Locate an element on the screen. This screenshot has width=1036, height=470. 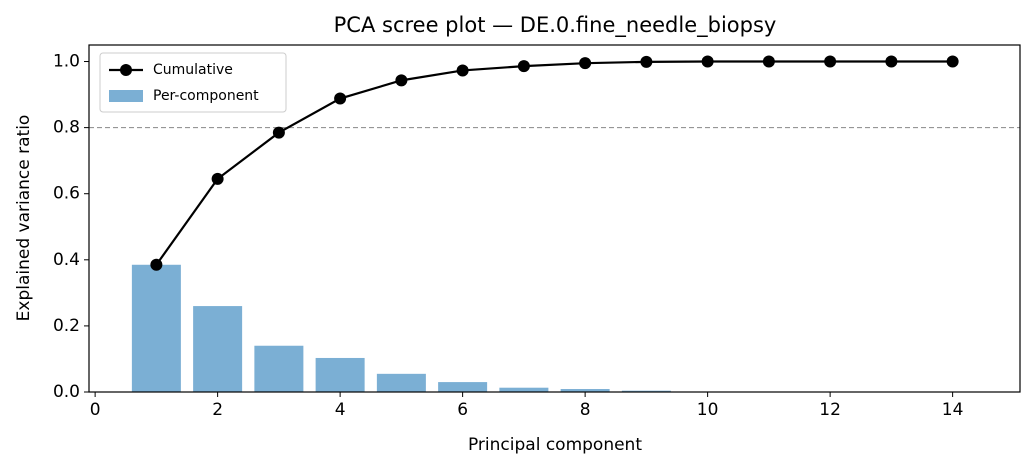
legend-patch is located at coordinates (126, 96).